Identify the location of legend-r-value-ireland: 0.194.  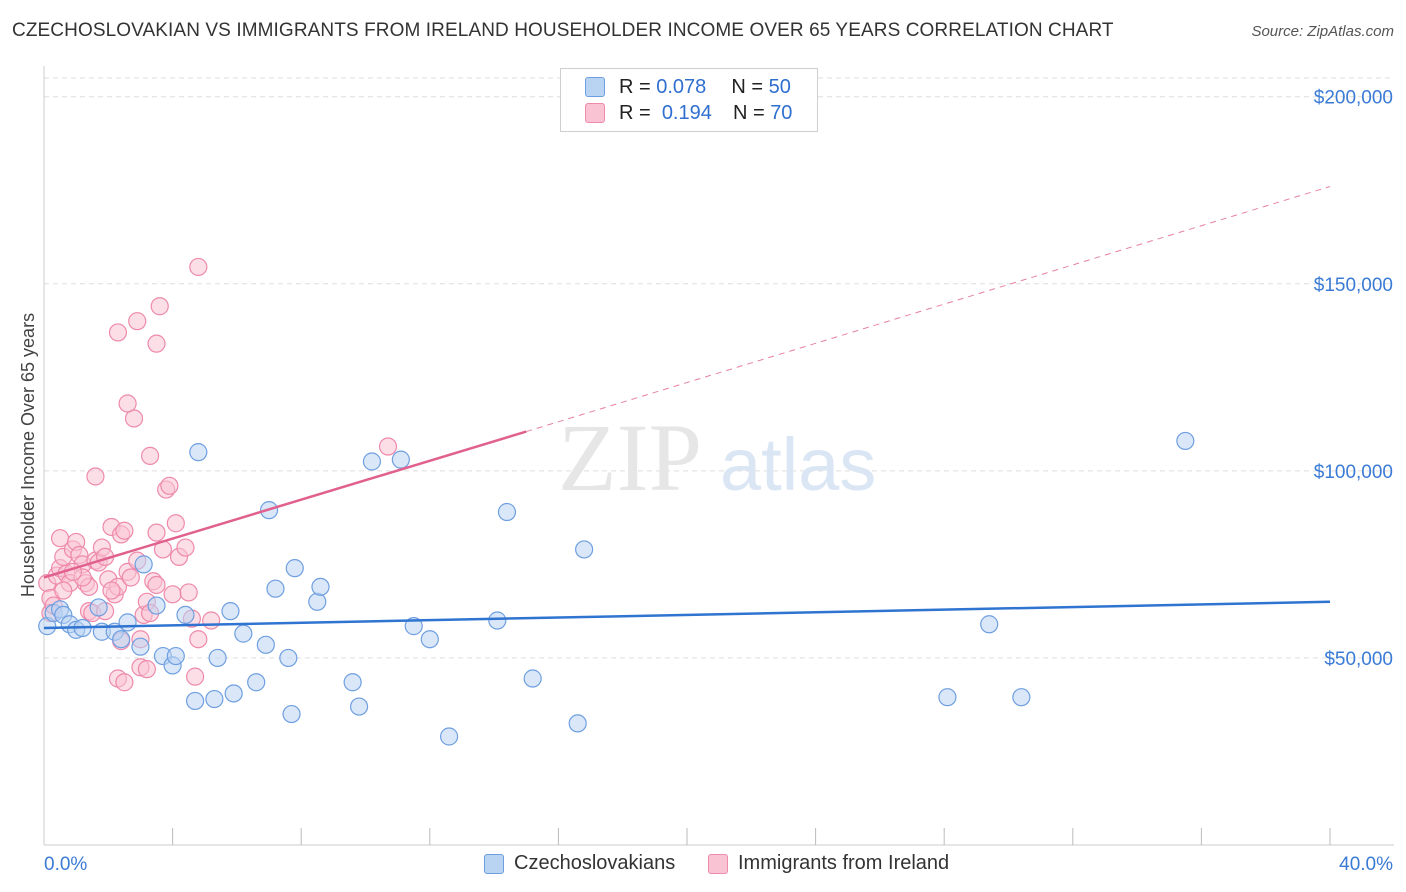
(686, 112).